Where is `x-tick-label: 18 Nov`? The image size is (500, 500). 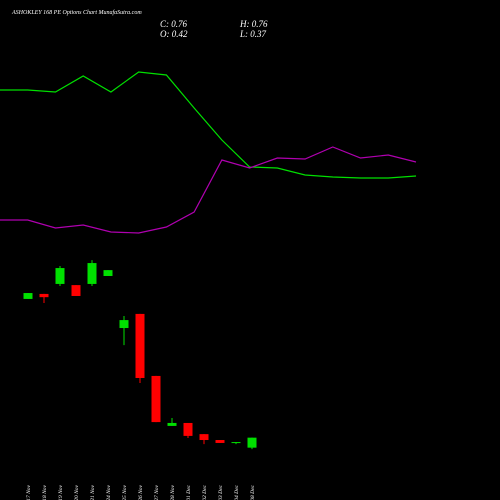 x-tick-label: 18 Nov is located at coordinates (45, 492).